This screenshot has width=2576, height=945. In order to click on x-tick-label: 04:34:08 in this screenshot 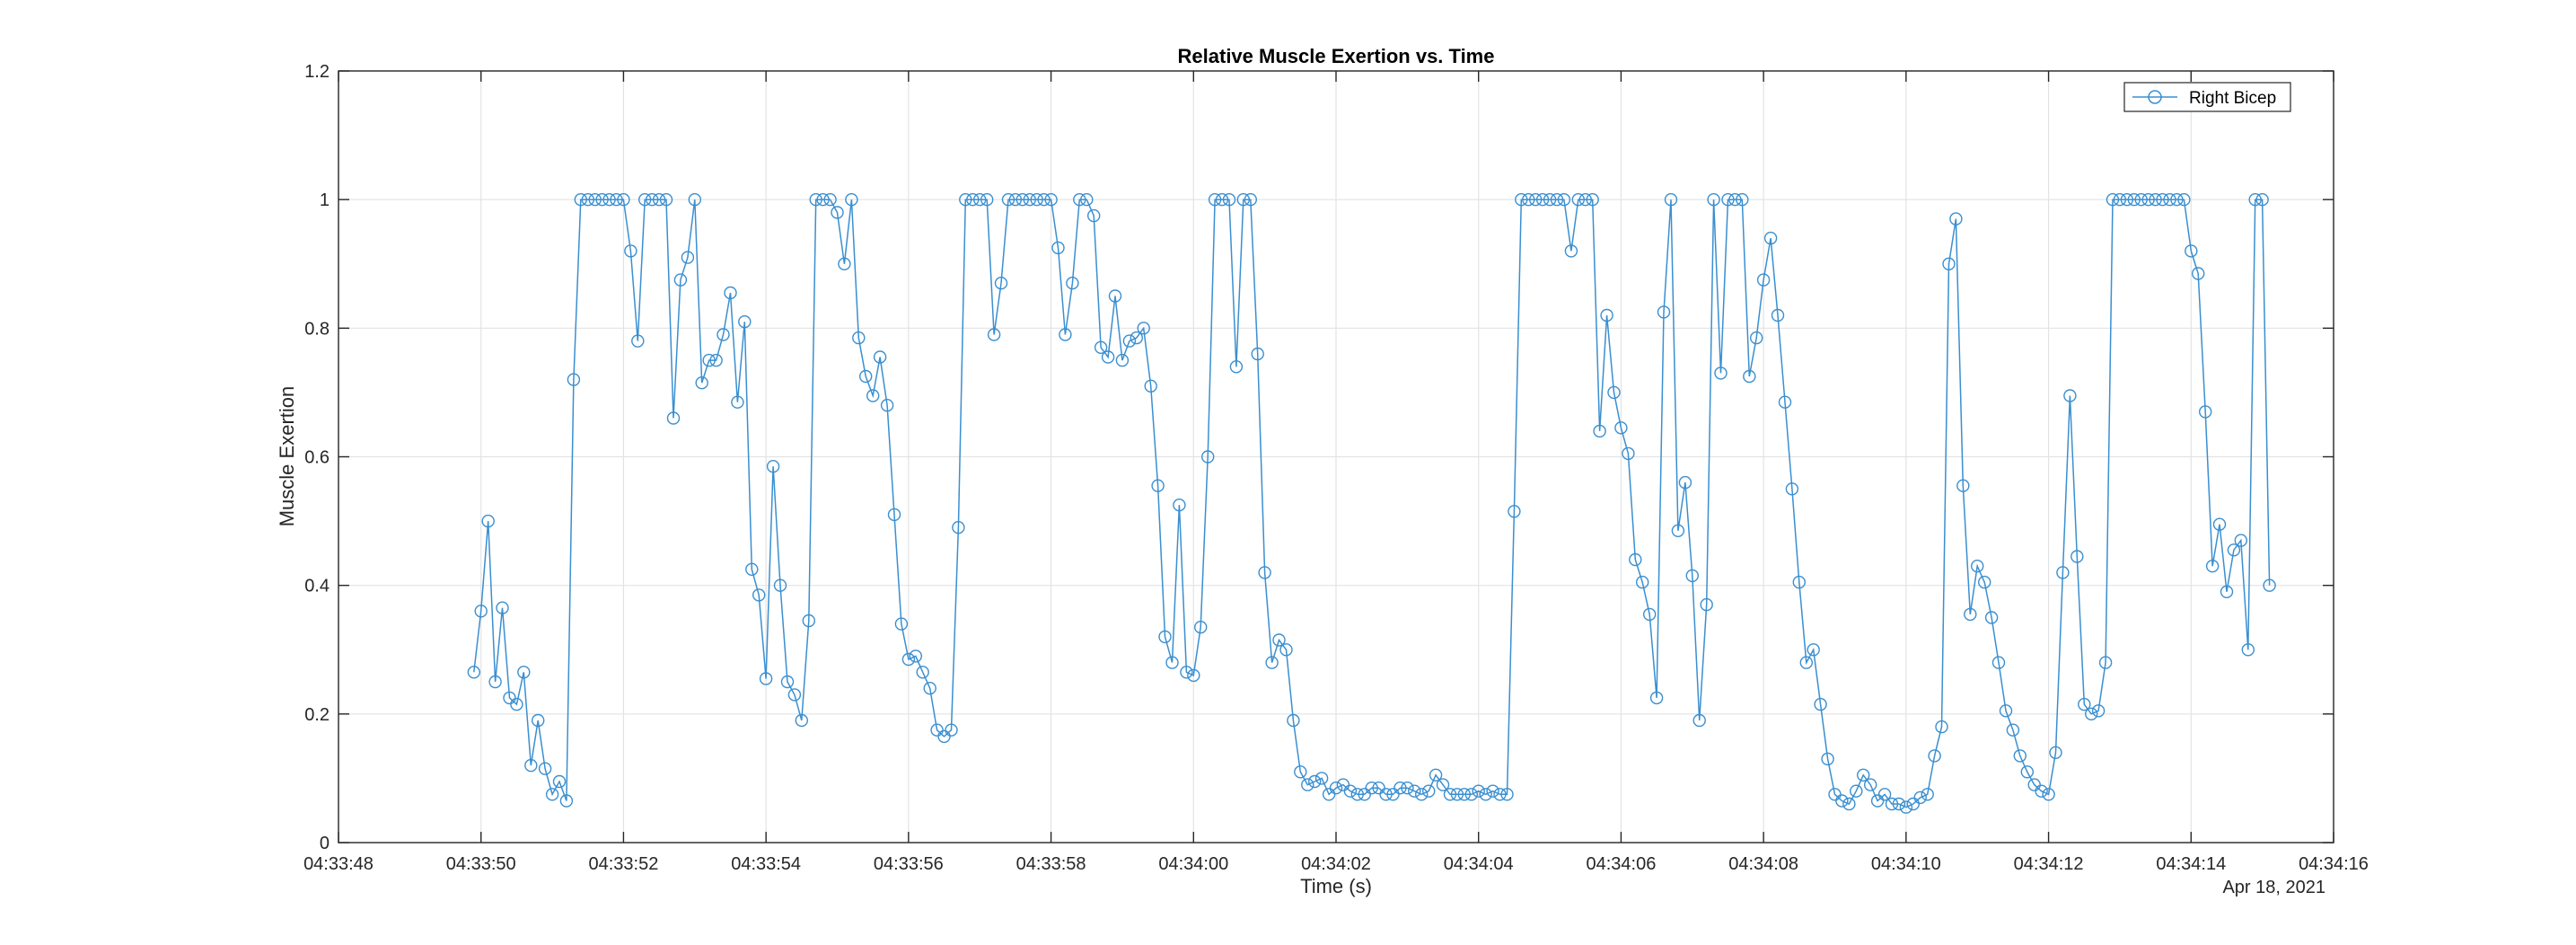, I will do `click(1763, 864)`.